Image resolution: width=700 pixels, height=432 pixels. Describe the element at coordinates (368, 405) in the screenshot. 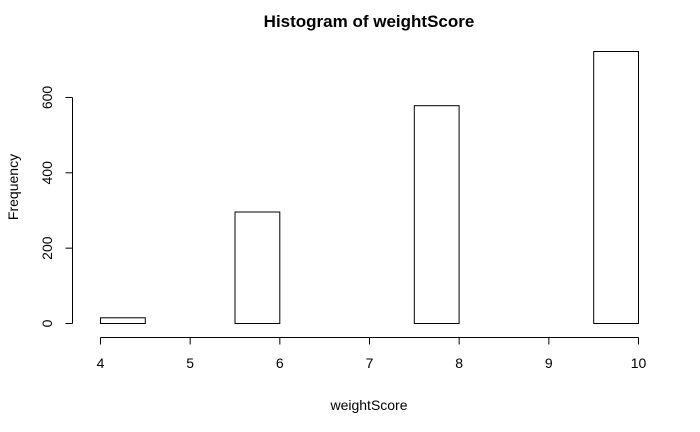

I see `x-axis-label: weightScore` at that location.